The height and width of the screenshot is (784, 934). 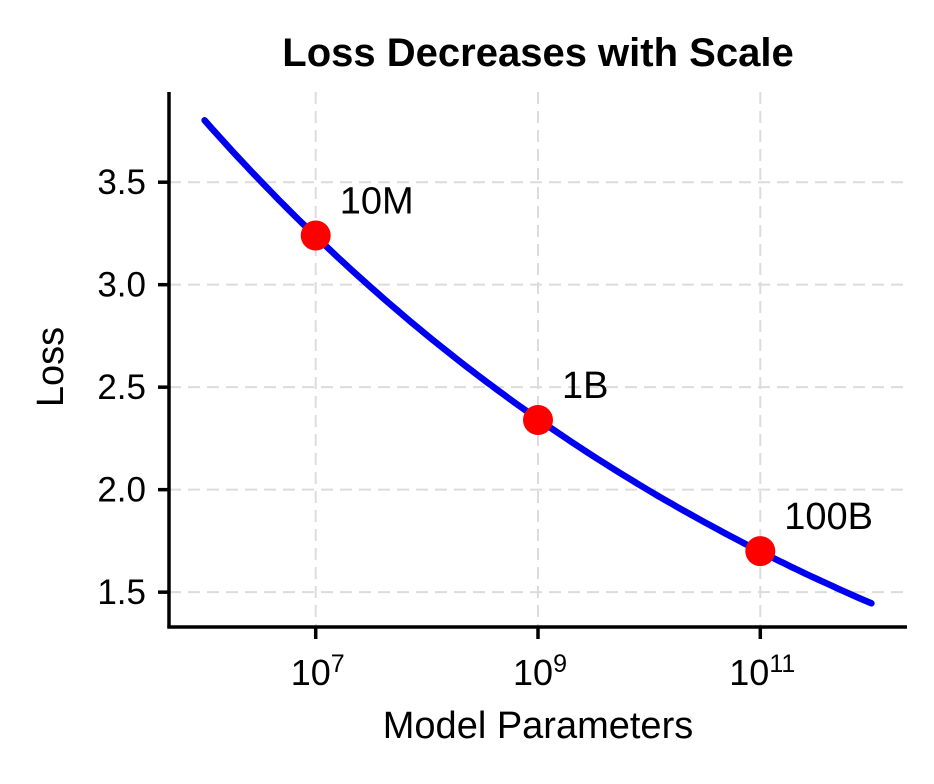 What do you see at coordinates (121, 285) in the screenshot?
I see `y-tick-label-3.0: 3.0` at bounding box center [121, 285].